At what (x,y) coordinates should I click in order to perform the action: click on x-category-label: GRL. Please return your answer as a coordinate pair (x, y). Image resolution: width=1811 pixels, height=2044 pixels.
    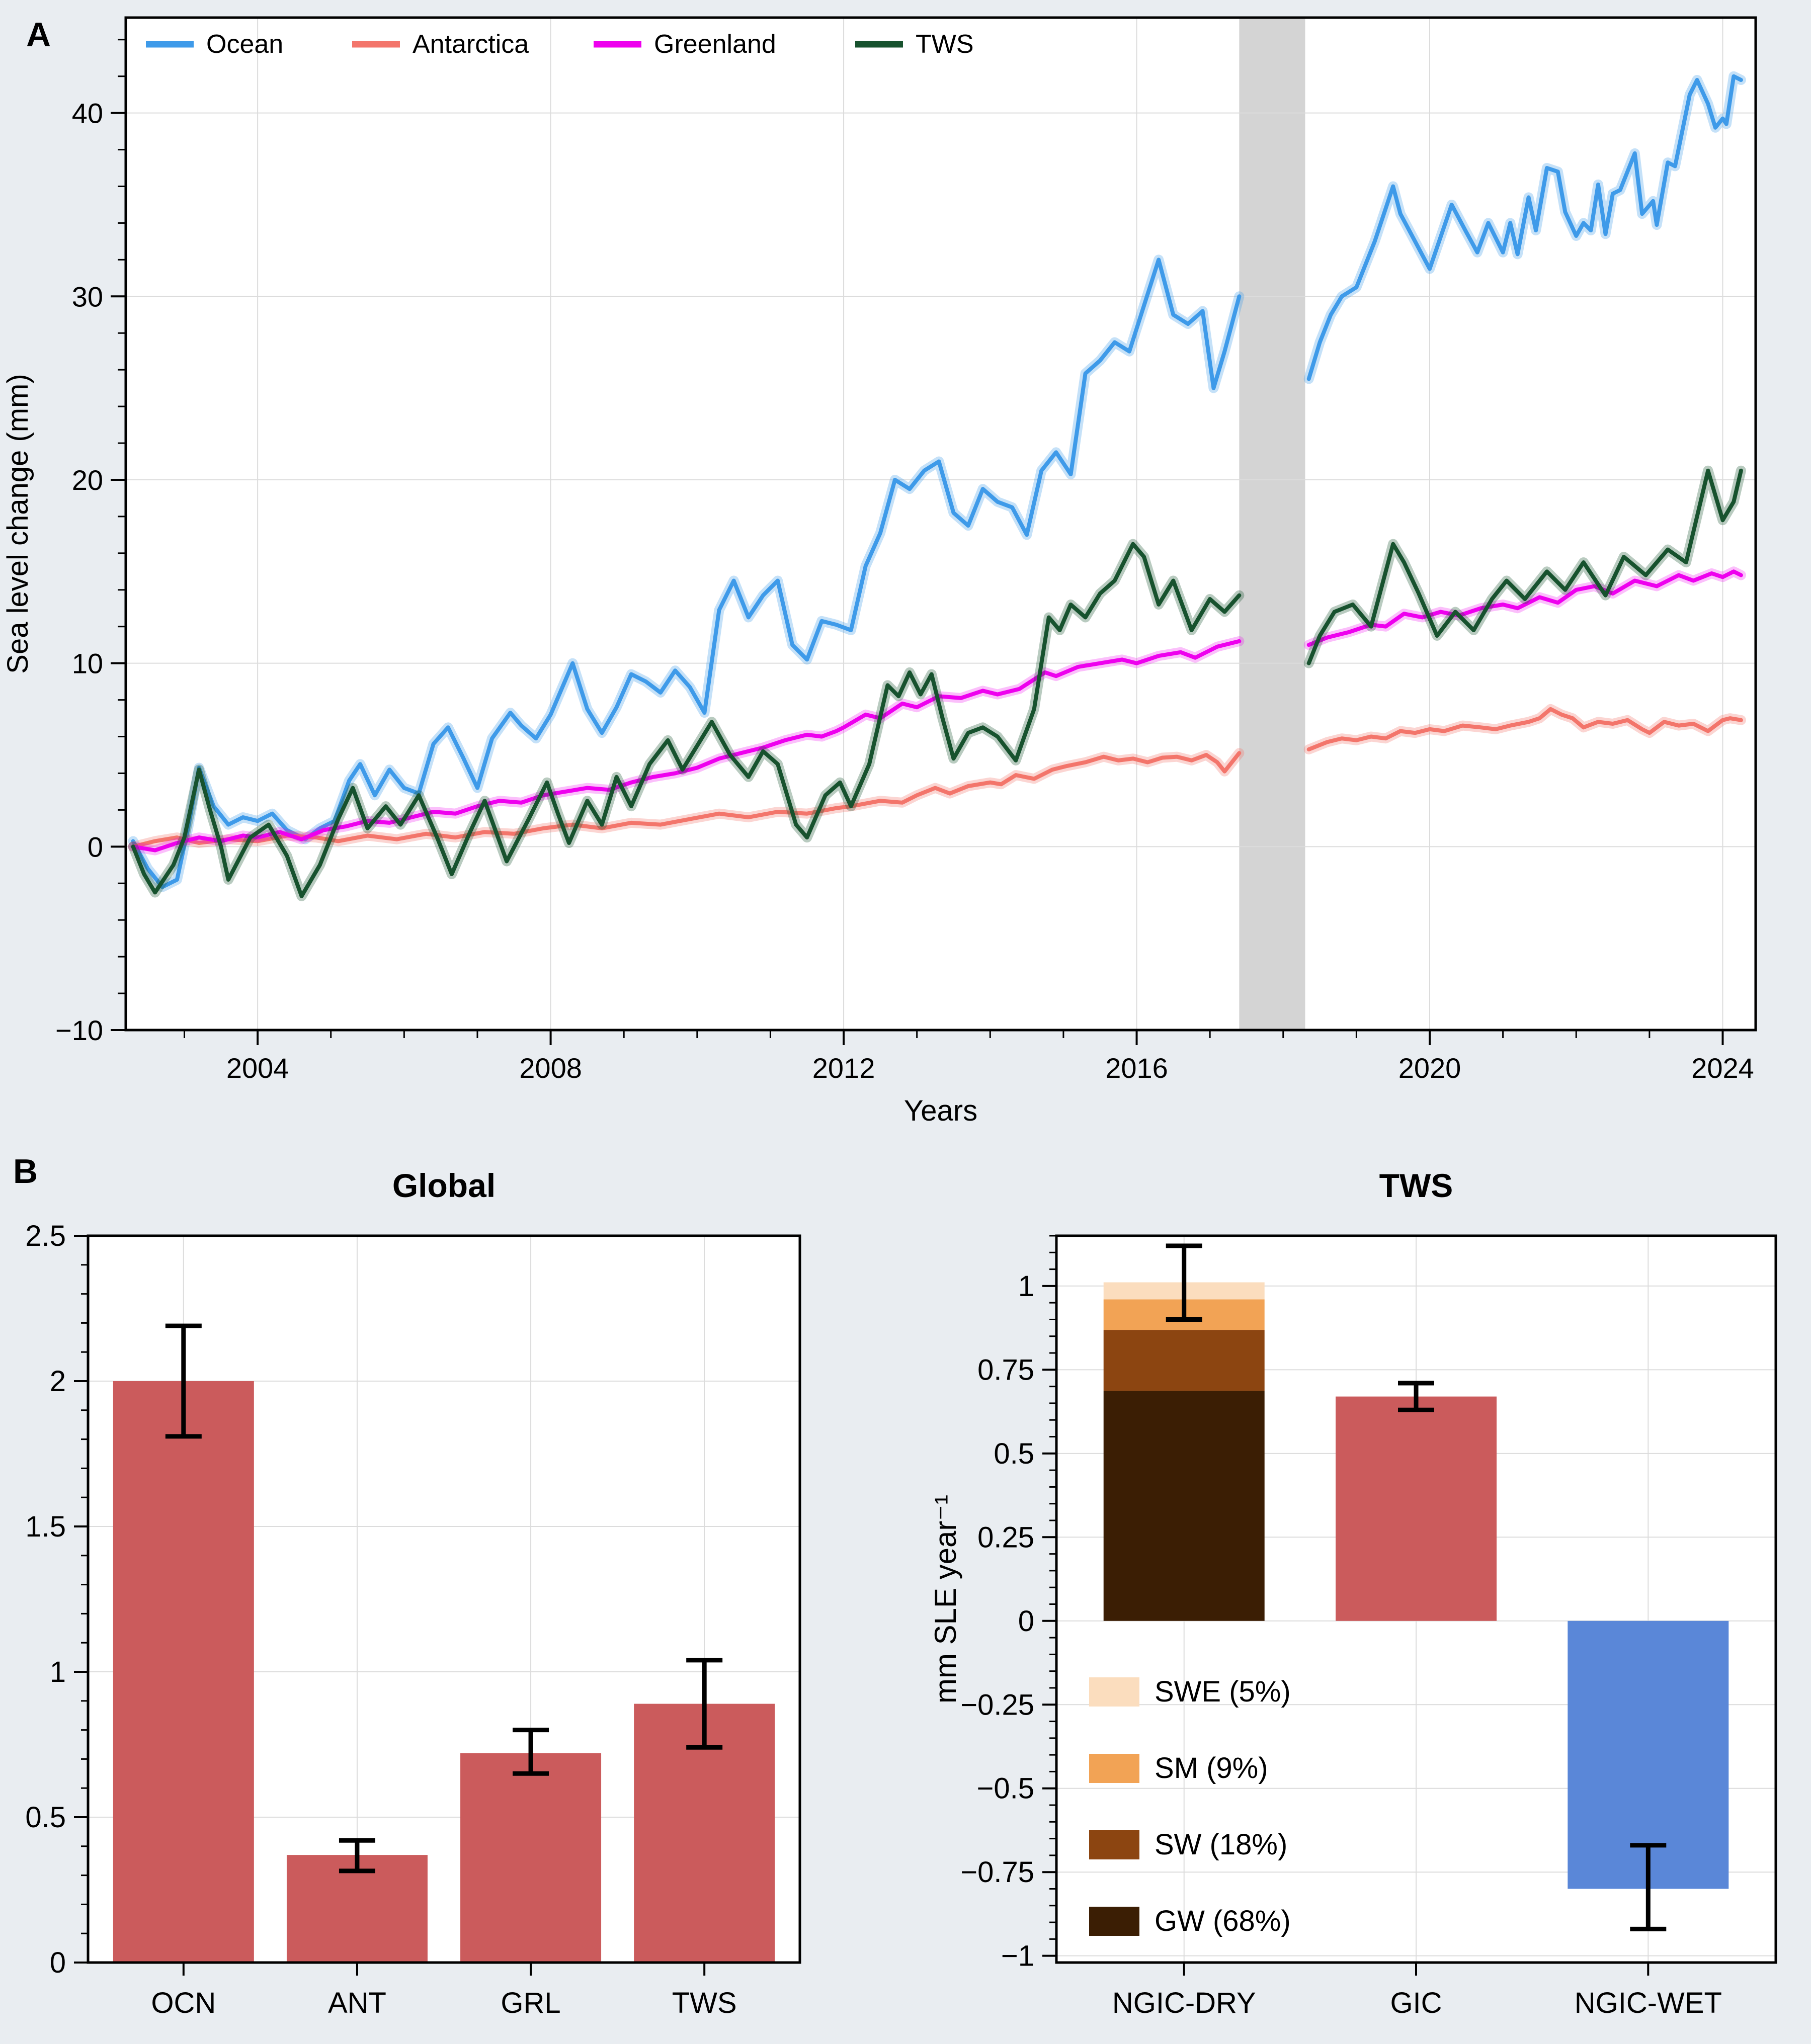
    Looking at the image, I should click on (530, 2003).